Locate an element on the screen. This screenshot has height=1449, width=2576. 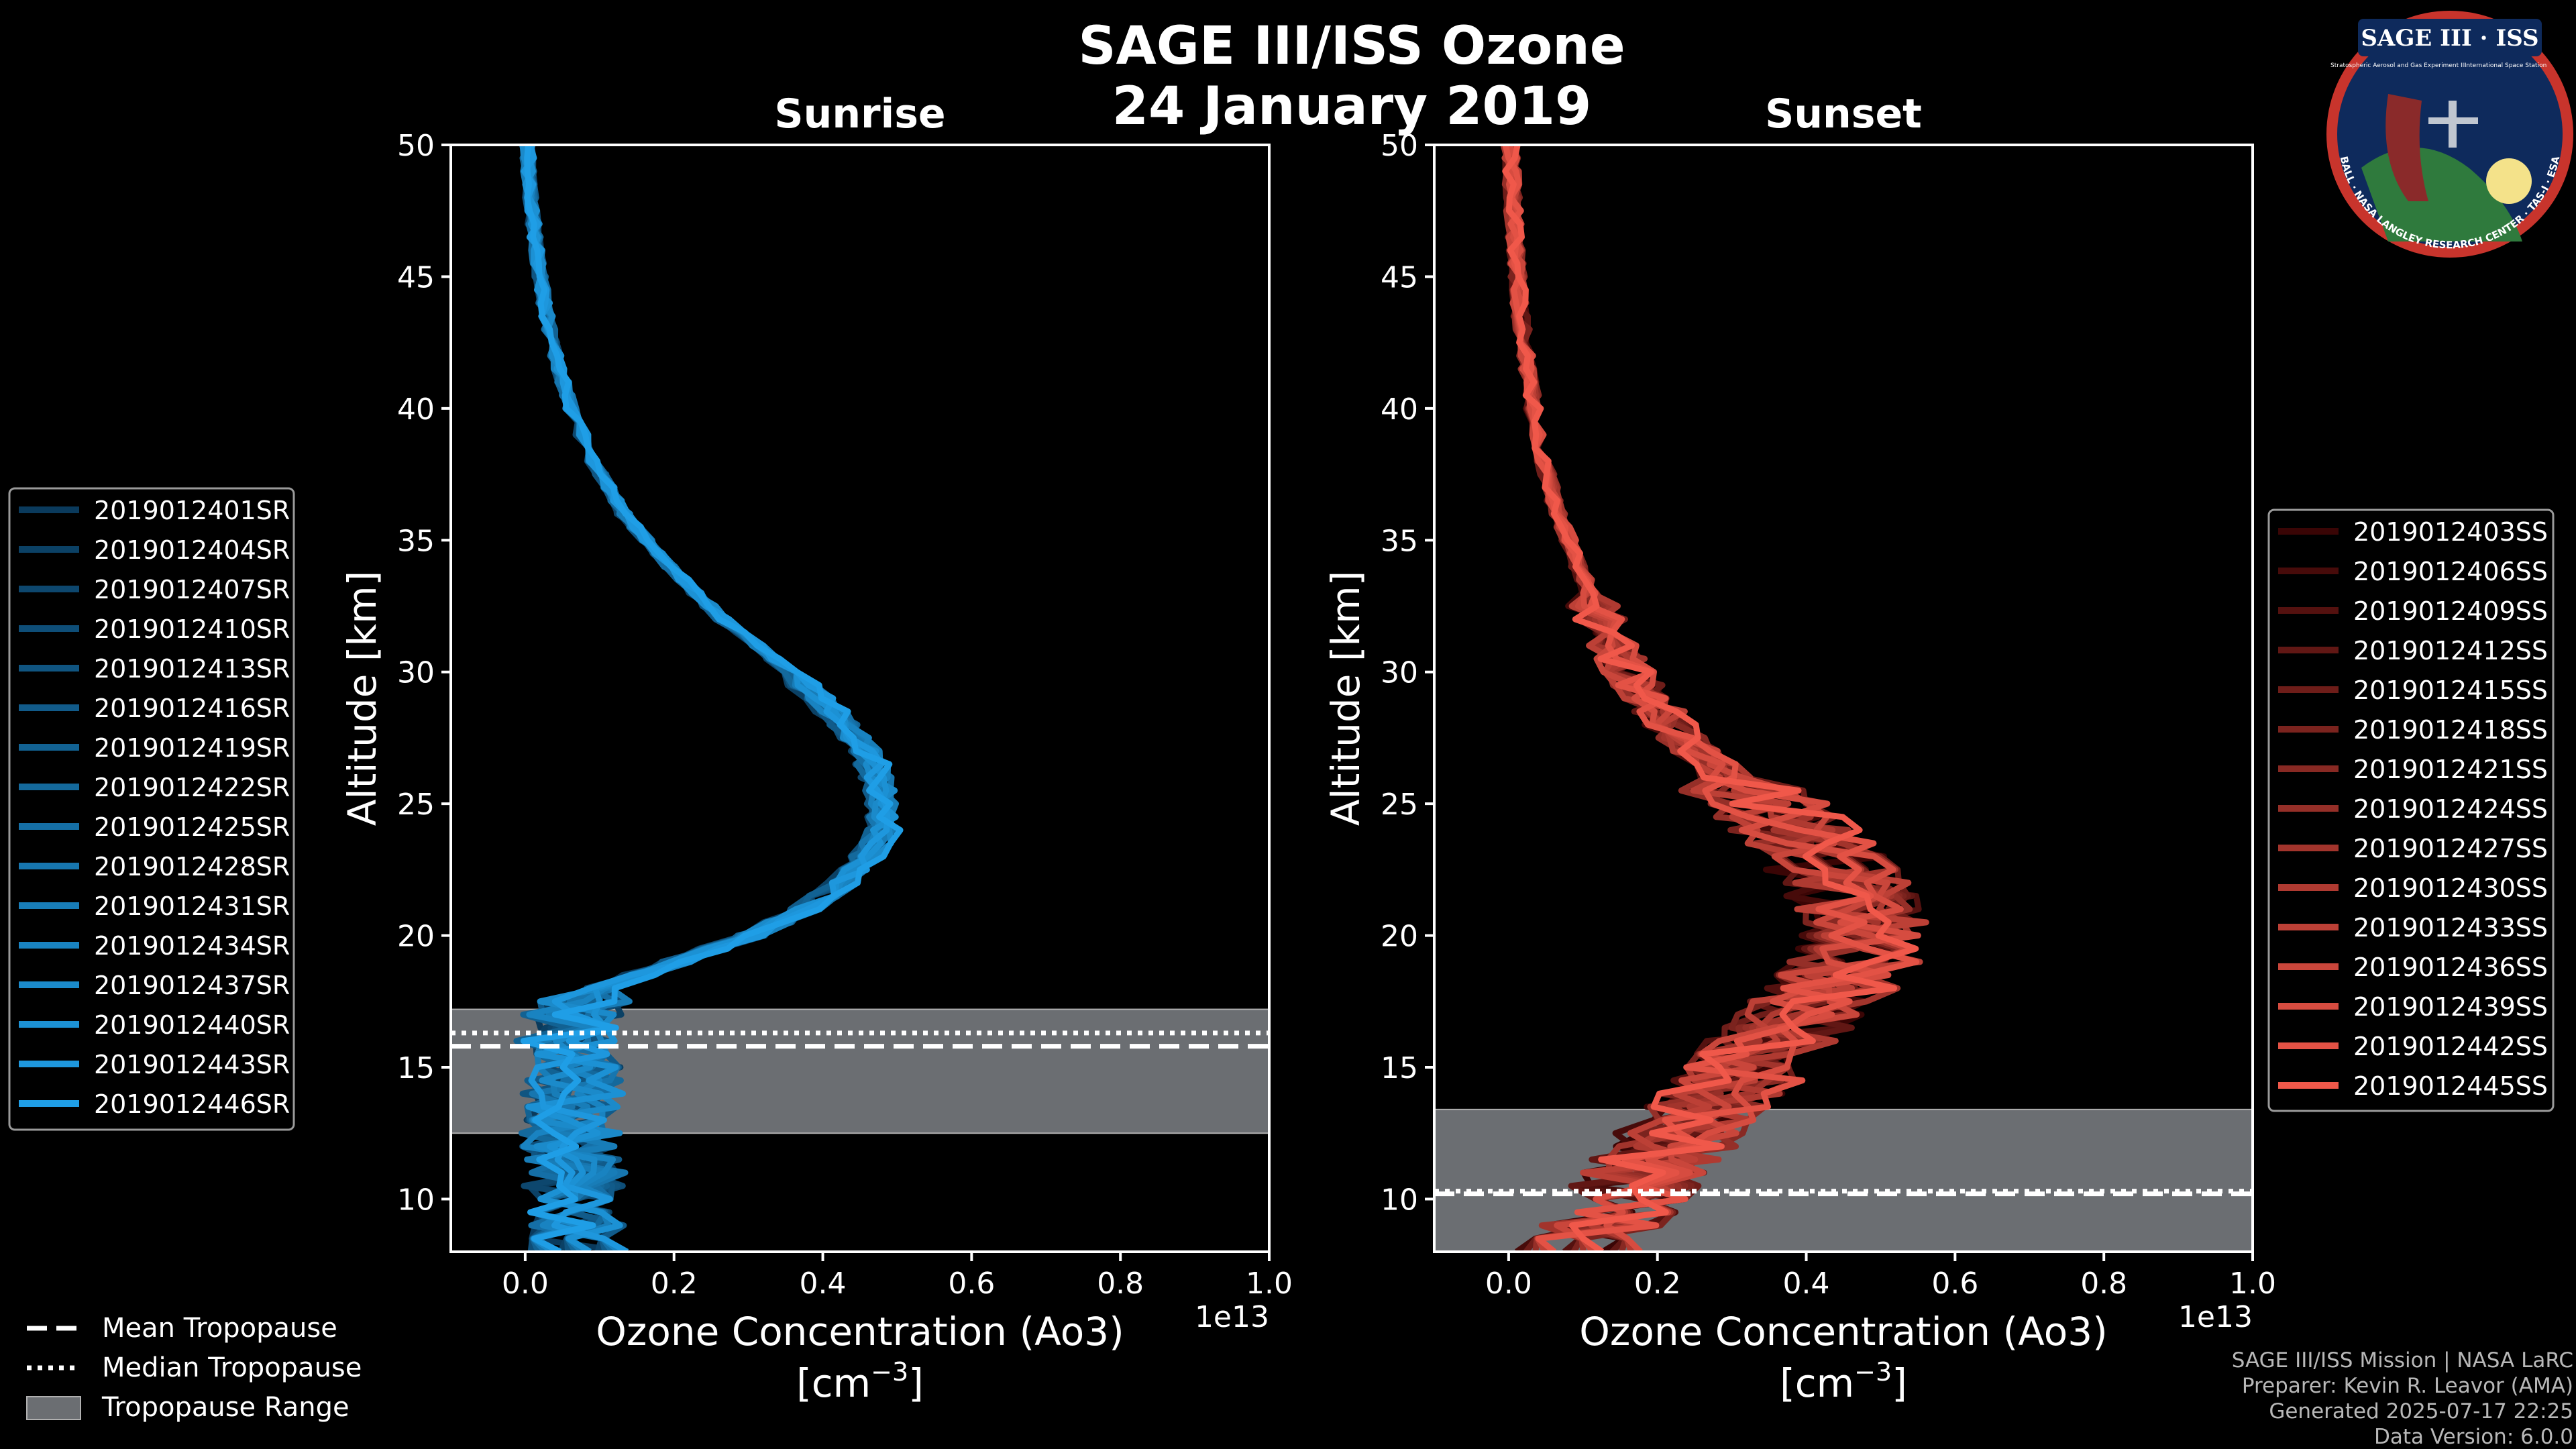
tropopause-range-legend-label: Tropopause Range is located at coordinates (225, 1407).